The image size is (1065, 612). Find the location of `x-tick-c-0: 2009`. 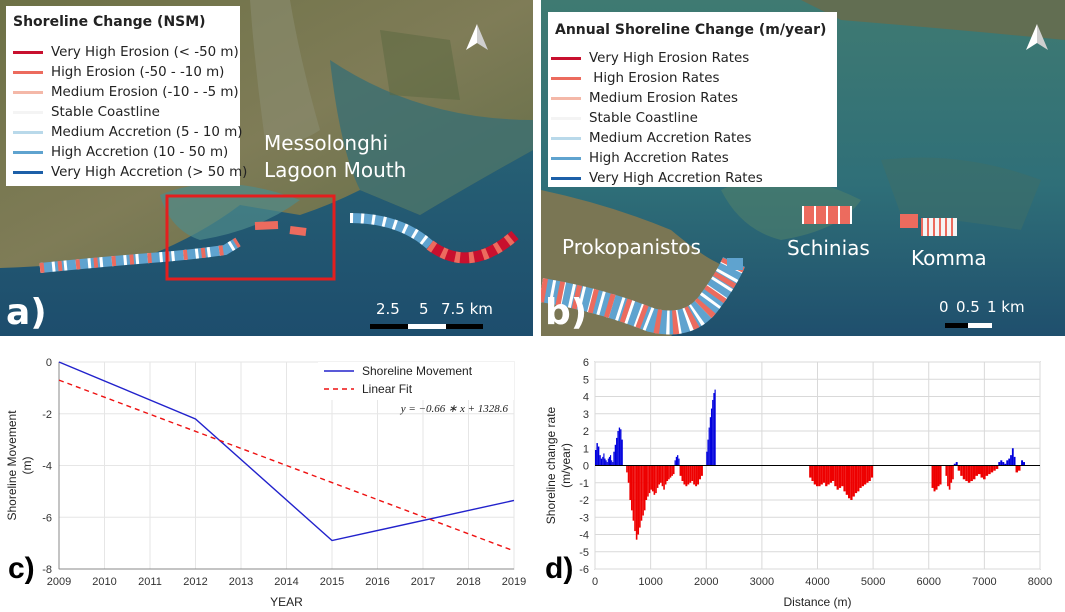

x-tick-c-0: 2009 is located at coordinates (59, 582).